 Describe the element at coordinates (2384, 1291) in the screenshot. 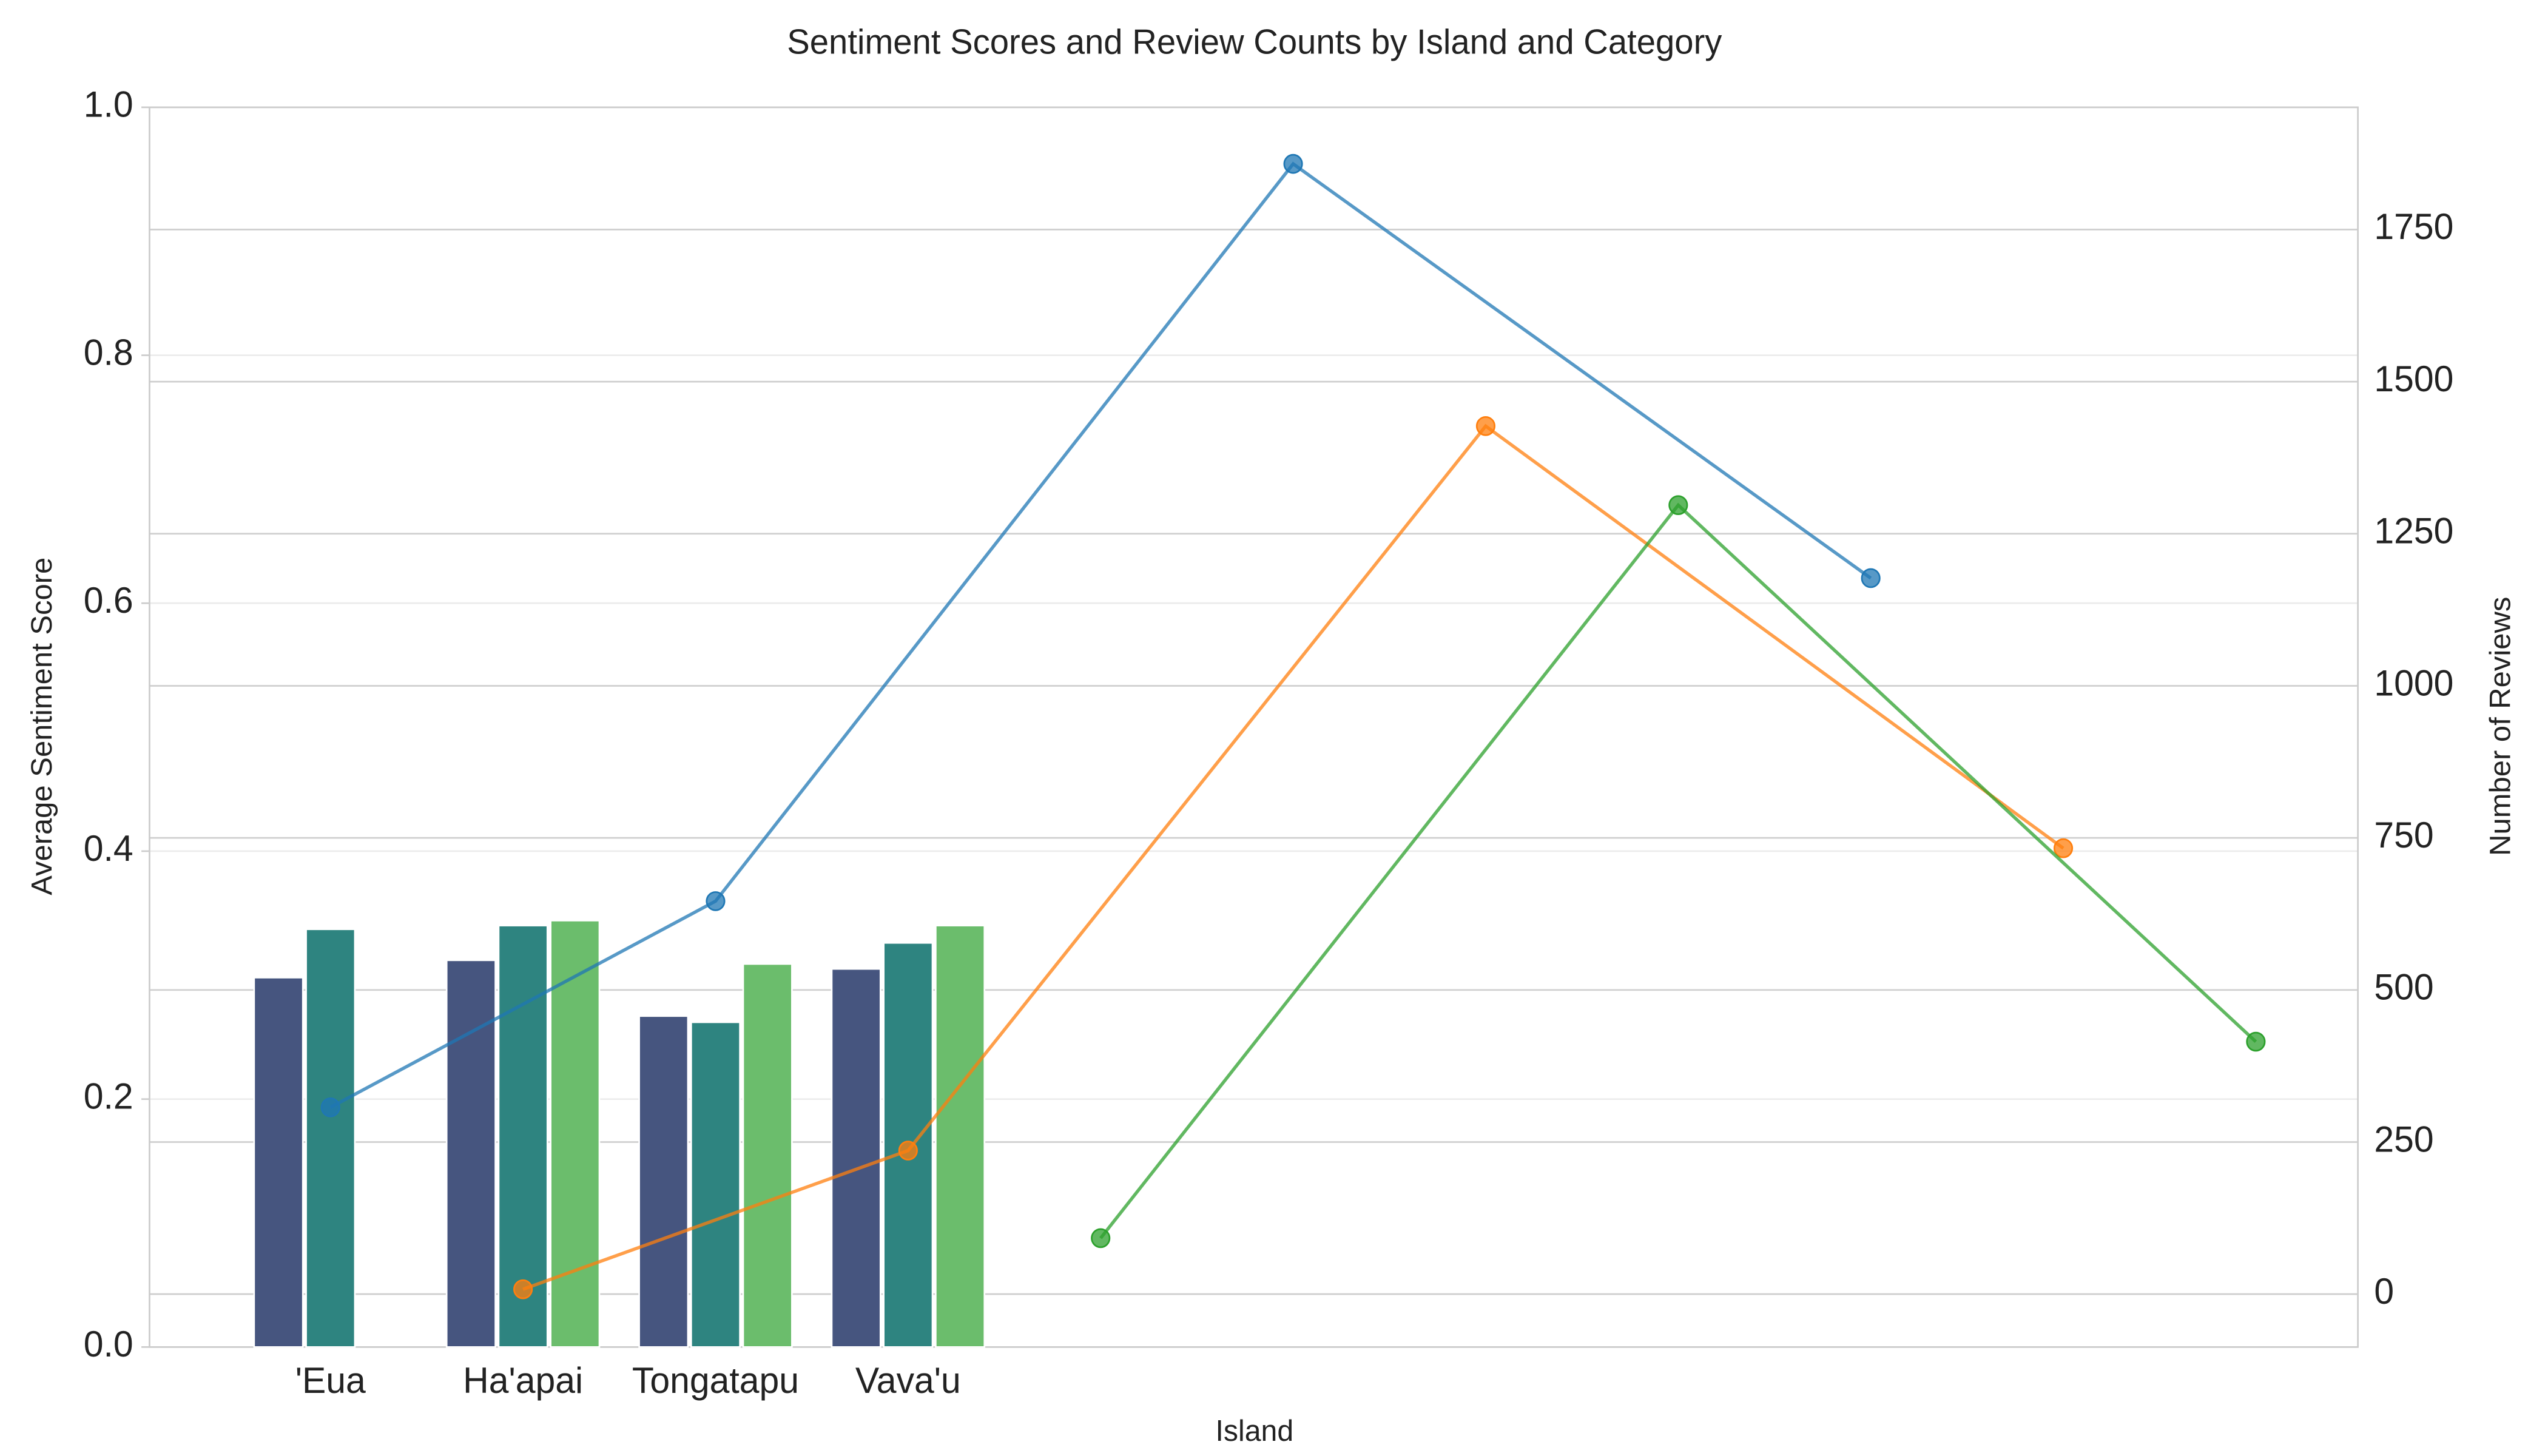

I see `y2-tick-label: 0` at that location.